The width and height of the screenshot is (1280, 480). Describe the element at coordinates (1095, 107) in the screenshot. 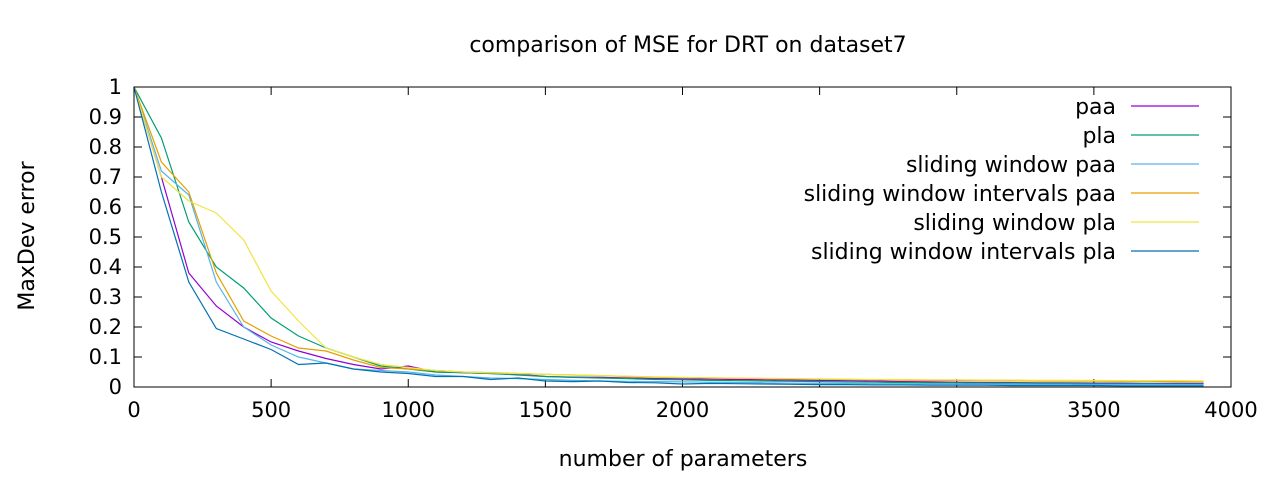

I see `legend-label: paa` at that location.